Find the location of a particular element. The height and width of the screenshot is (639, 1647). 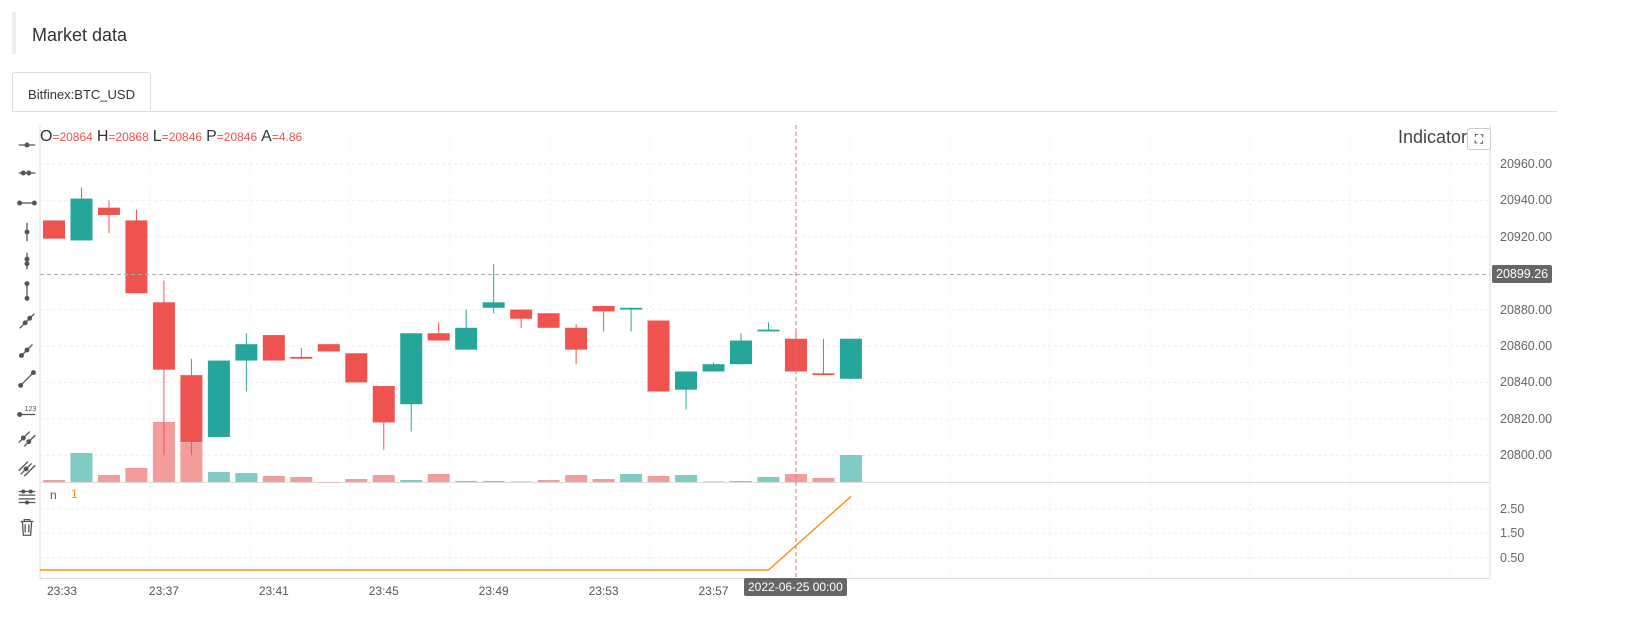

trend-ray-tool is located at coordinates (27, 321).